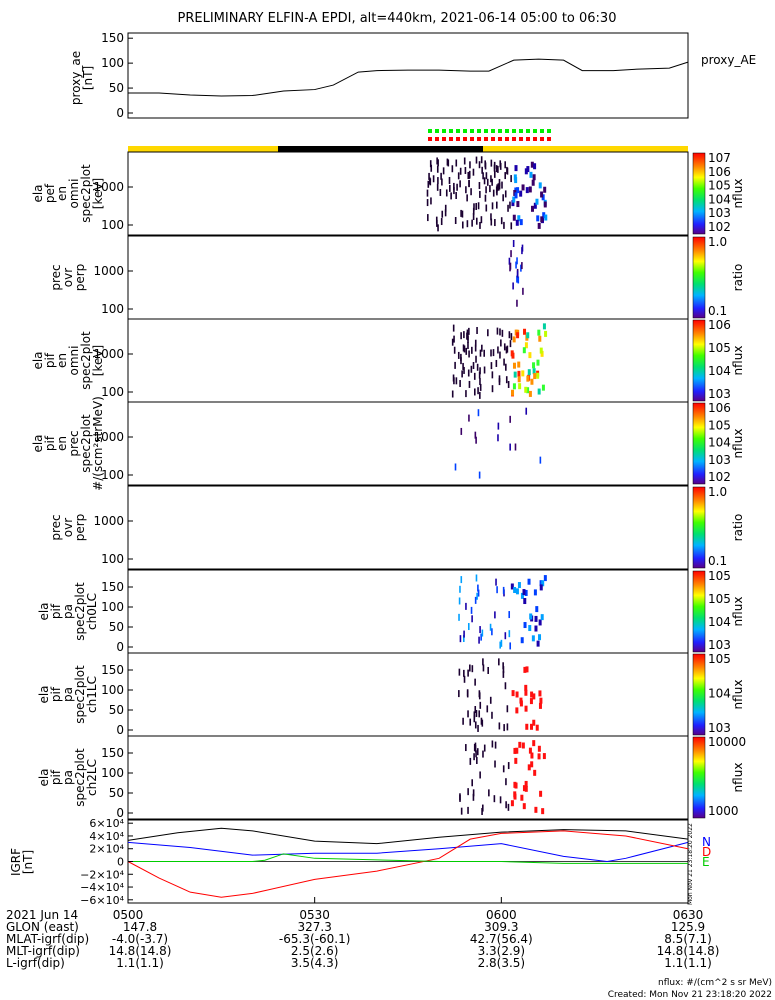  What do you see at coordinates (98, 360) in the screenshot?
I see `panel-ylabel: [keV]` at bounding box center [98, 360].